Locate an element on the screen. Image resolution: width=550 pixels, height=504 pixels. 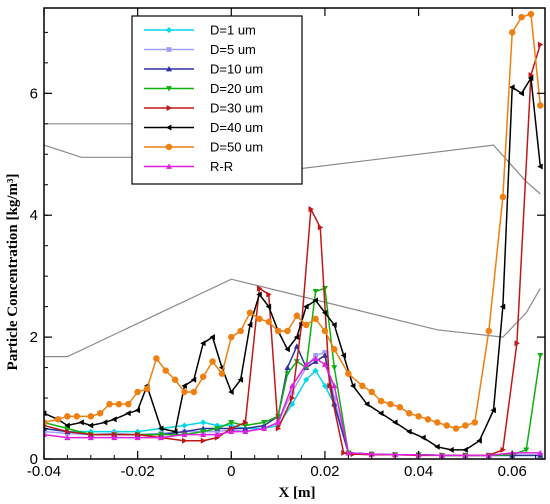
legend-entry: D=5 um is located at coordinates (200, 49).